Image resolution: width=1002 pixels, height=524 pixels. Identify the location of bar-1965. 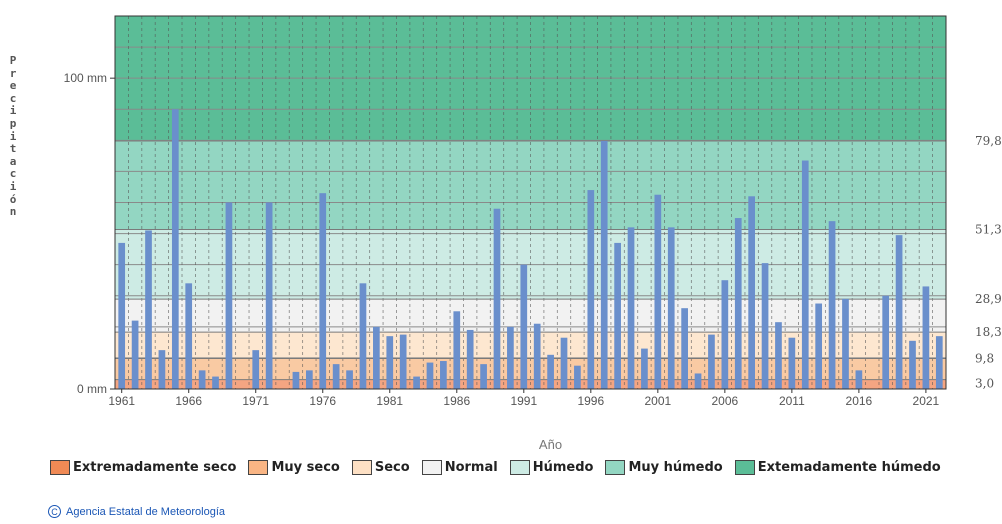
(175, 249).